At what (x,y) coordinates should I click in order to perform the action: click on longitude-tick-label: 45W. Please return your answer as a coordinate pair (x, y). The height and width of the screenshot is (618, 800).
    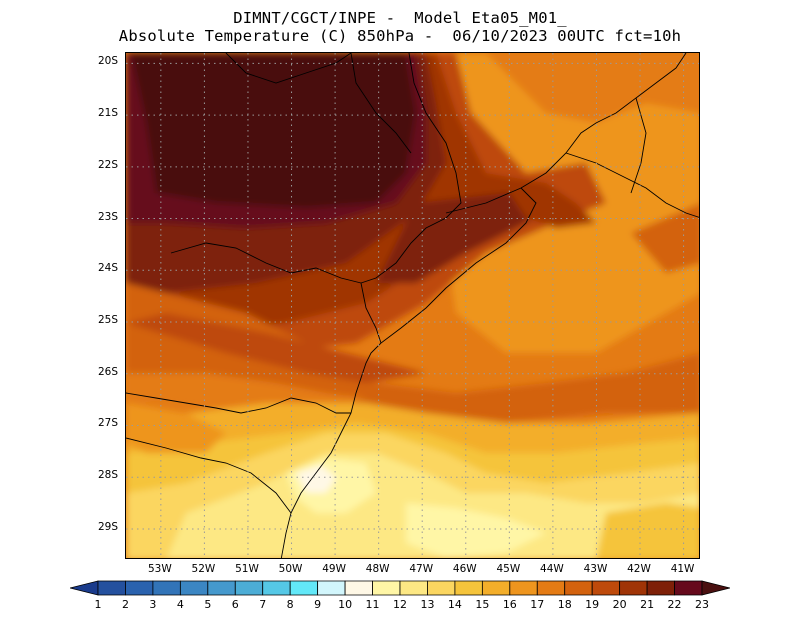
    Looking at the image, I should click on (508, 569).